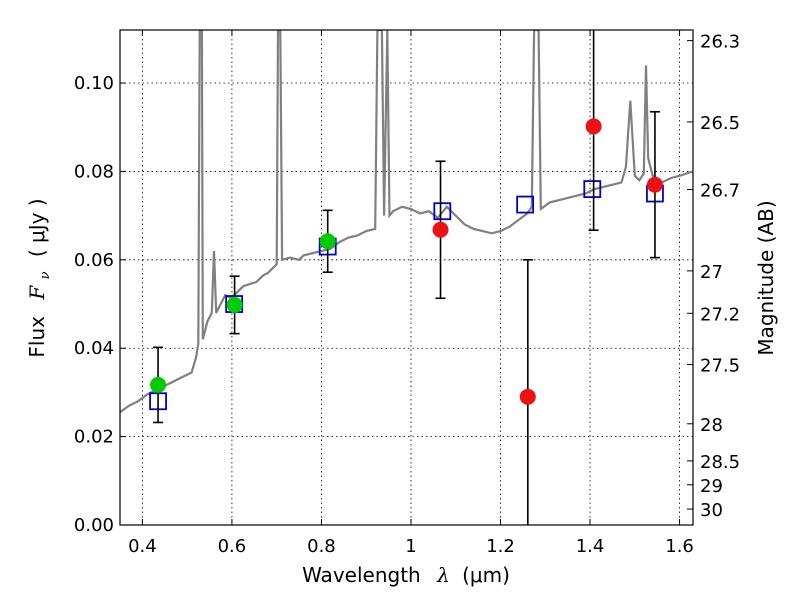 The height and width of the screenshot is (600, 800). I want to click on magnitude-tick-label: 26.5, so click(720, 123).